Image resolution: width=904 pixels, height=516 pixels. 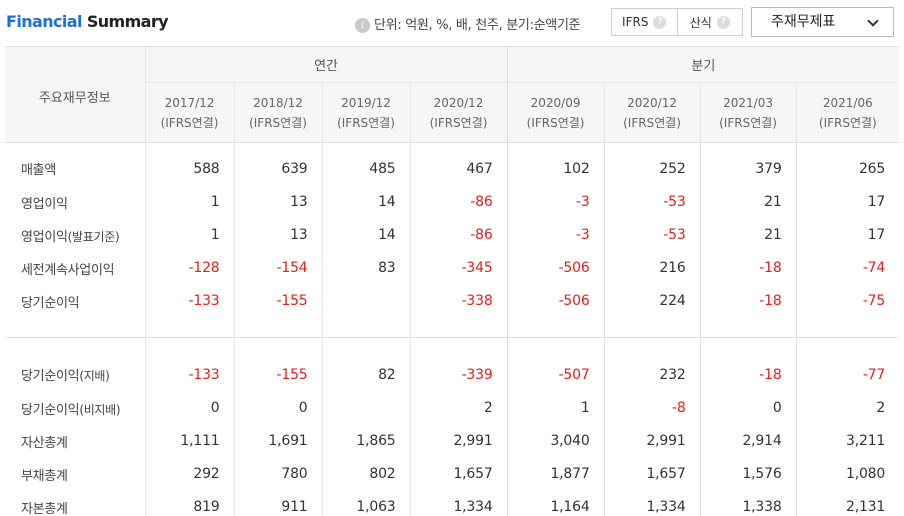 I want to click on value-cell: 3,040, so click(x=555, y=441).